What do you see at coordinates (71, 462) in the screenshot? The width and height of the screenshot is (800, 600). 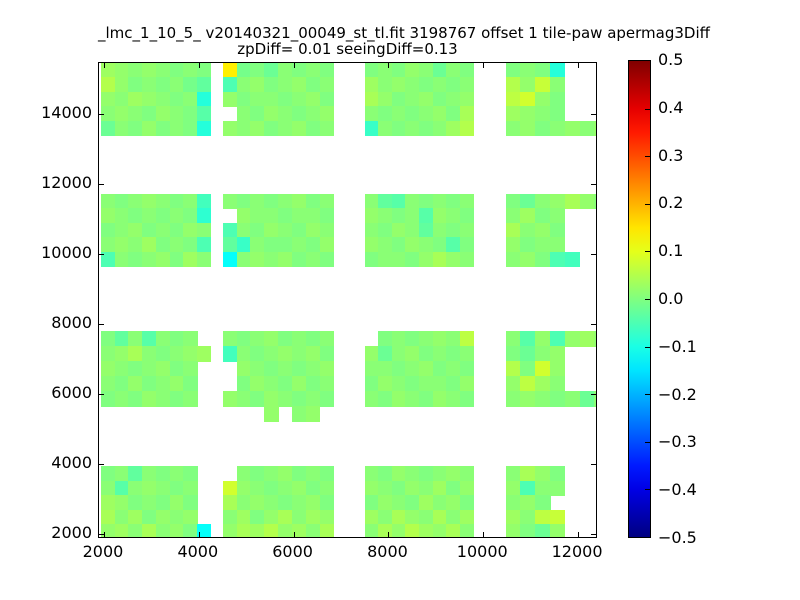 I see `y-tick-label: 4000` at bounding box center [71, 462].